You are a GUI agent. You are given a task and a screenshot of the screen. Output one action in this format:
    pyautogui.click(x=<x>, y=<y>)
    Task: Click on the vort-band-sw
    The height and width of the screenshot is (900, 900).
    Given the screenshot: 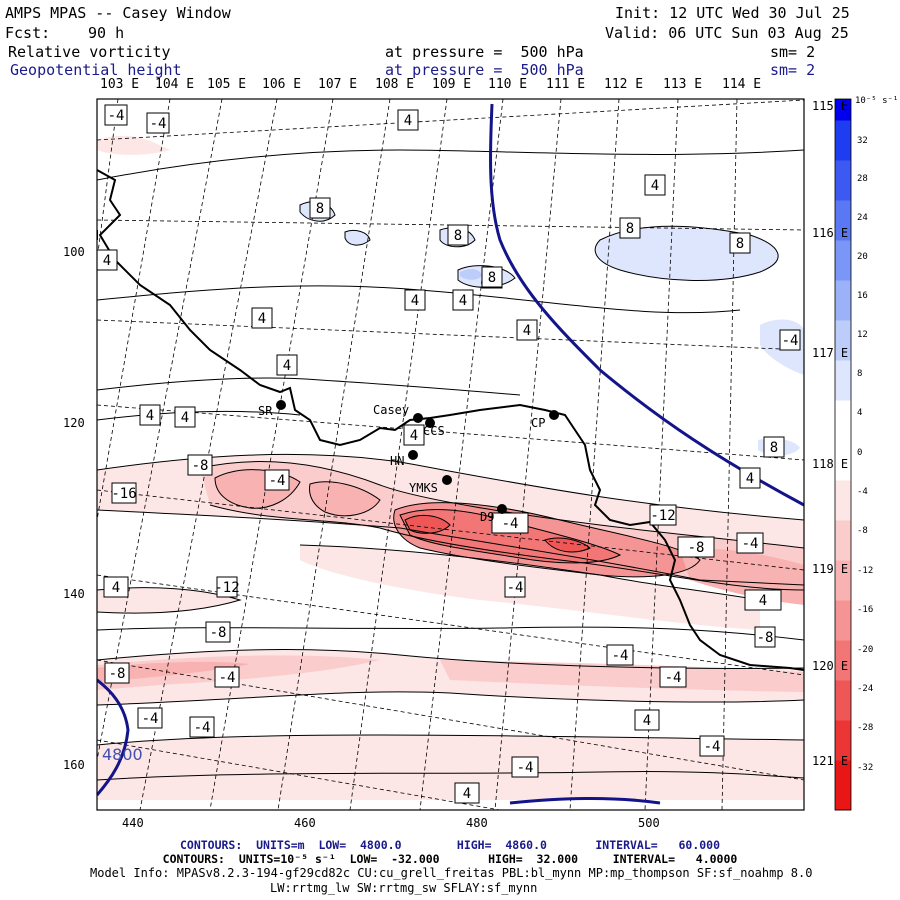 What is the action you would take?
    pyautogui.click(x=168, y=600)
    